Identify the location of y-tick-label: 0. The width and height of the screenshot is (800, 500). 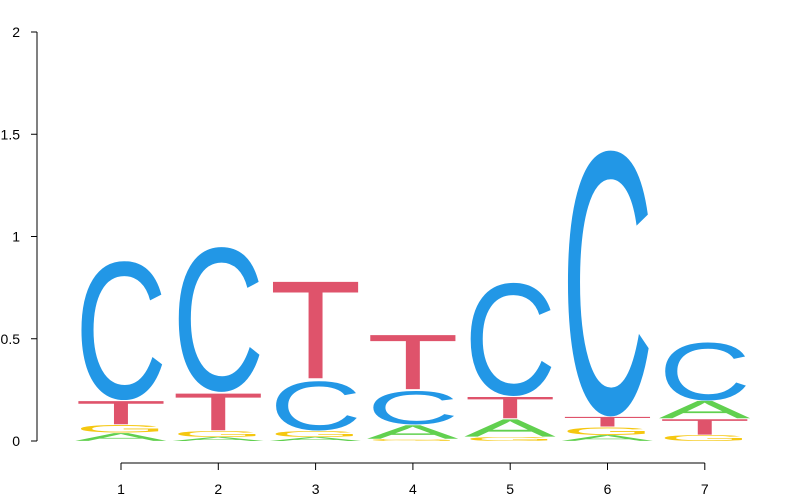
(16, 441).